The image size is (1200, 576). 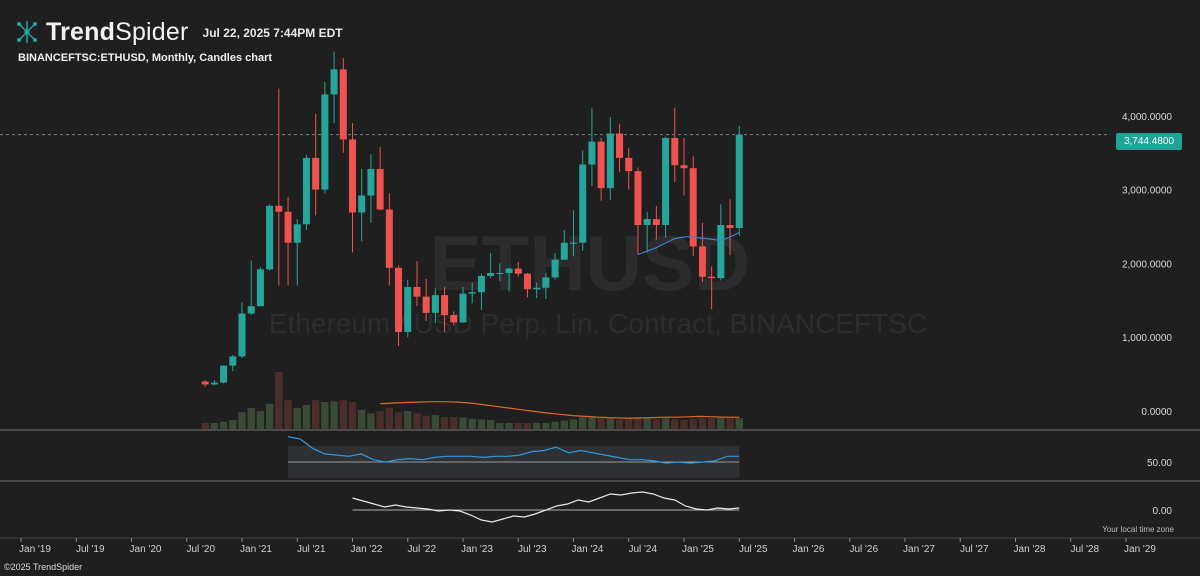 What do you see at coordinates (809, 549) in the screenshot?
I see `x-tick-label: Jan '26` at bounding box center [809, 549].